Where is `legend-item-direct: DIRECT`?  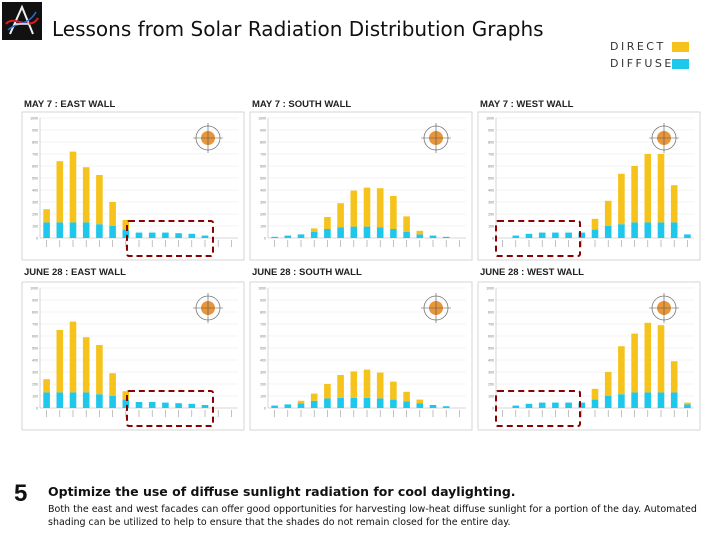
legend-item-direct: DIRECT is located at coordinates (649, 46).